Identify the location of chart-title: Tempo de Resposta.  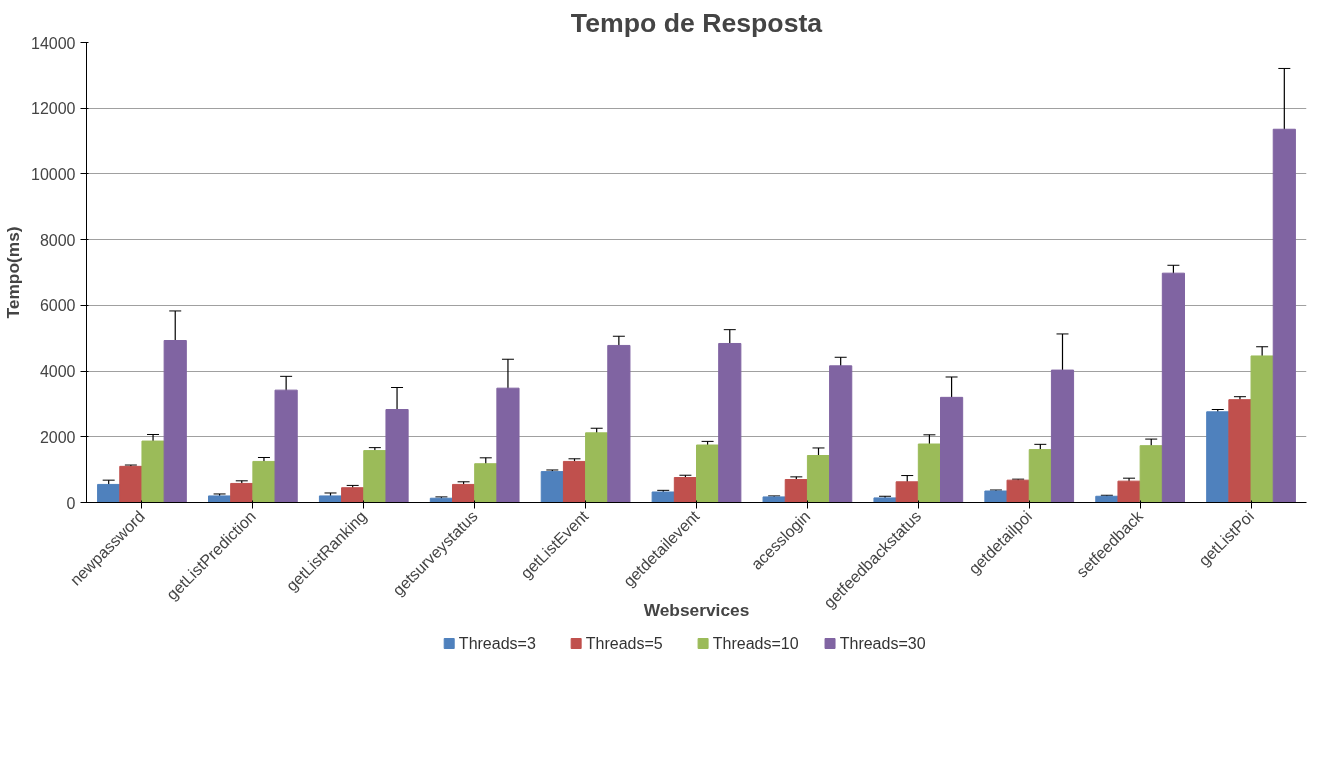
(696, 22).